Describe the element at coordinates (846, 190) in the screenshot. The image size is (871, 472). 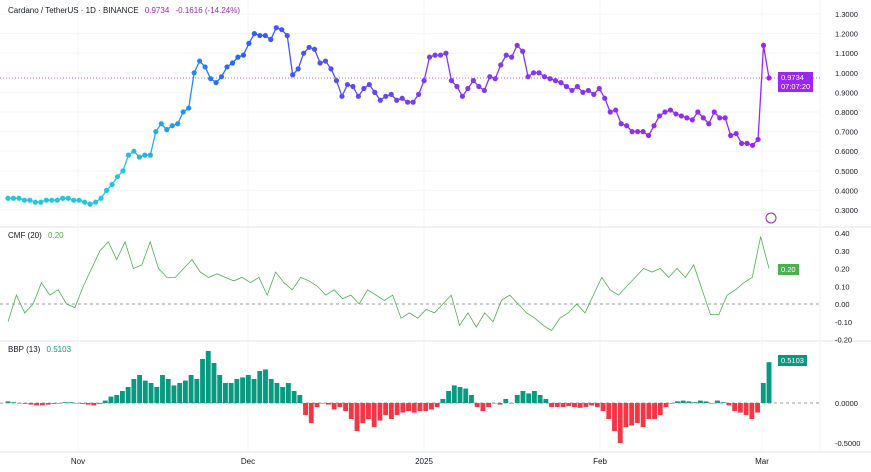
I see `price-tick-label: 0.4000` at that location.